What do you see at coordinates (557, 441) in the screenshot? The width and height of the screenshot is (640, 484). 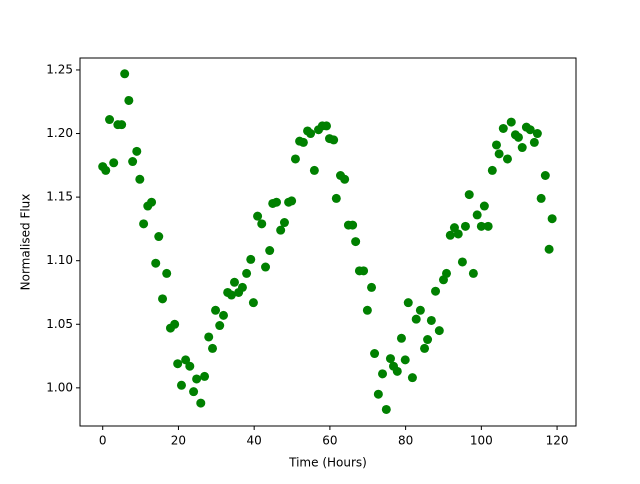 I see `x-tick-label: 120` at bounding box center [557, 441].